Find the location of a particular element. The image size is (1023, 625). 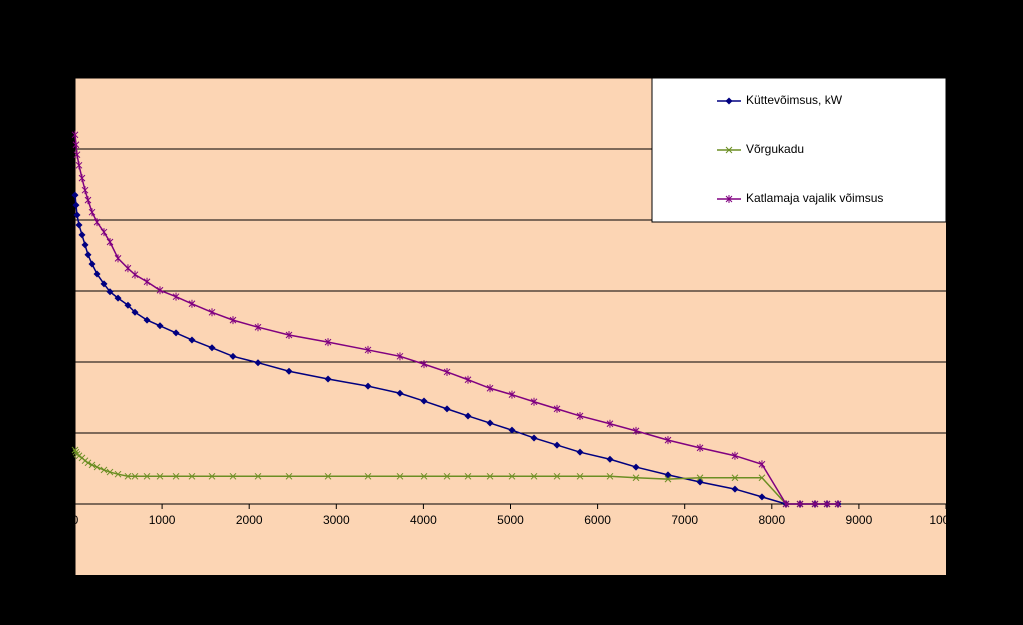

y-tick-label: 5 is located at coordinates (65, 148).